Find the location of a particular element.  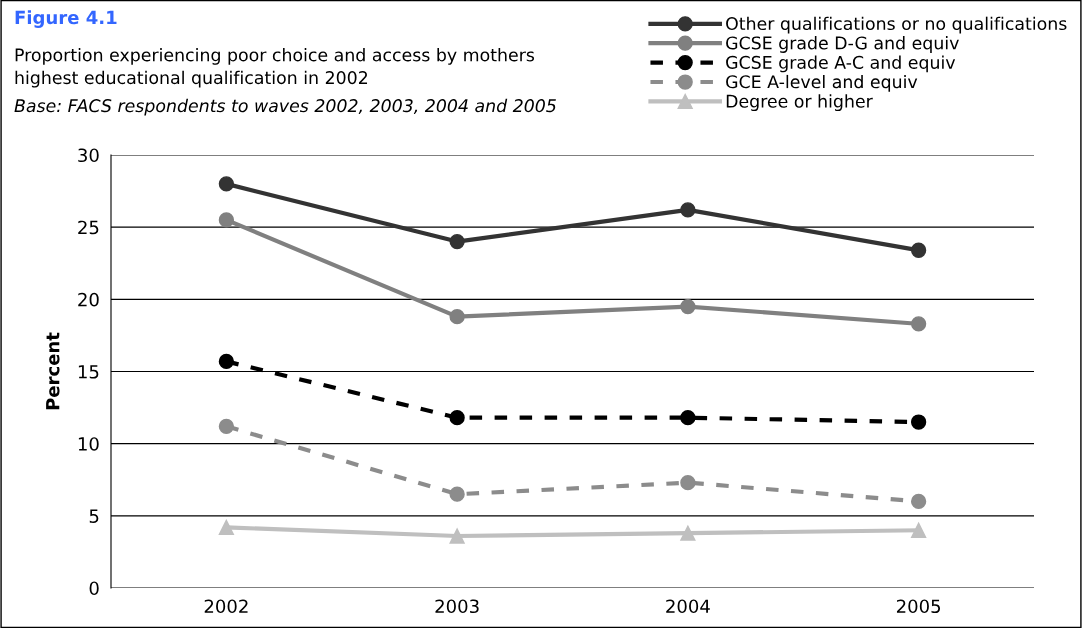

legend-label: GCSE grade D-G and equiv is located at coordinates (842, 44).